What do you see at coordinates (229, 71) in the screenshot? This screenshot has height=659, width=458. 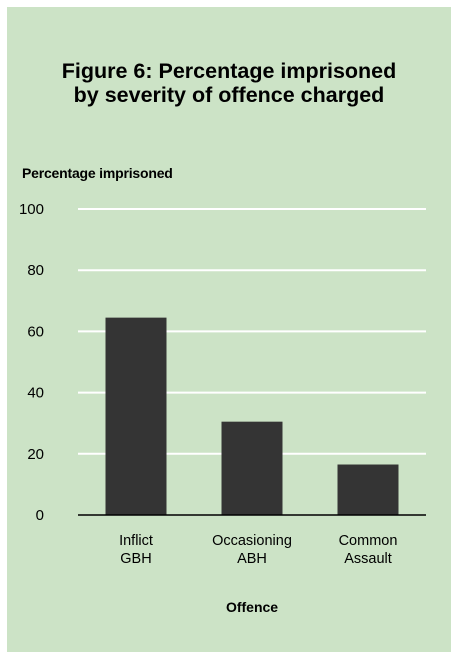 I see `chart-title-line-1: Figure 6: Percentage imprisoned` at bounding box center [229, 71].